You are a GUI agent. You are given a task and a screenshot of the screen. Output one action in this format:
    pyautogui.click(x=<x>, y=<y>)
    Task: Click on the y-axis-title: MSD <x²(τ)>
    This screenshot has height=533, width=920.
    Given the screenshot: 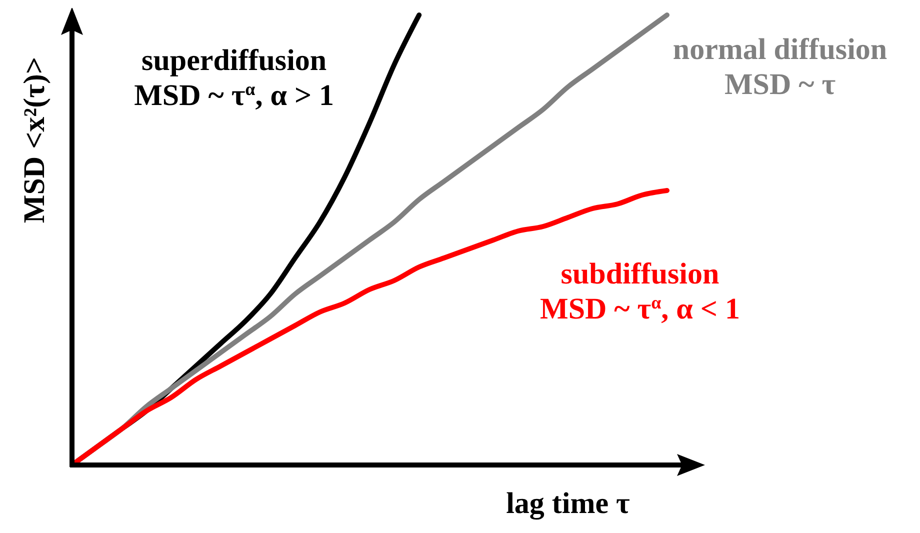 What is the action you would take?
    pyautogui.click(x=34, y=140)
    